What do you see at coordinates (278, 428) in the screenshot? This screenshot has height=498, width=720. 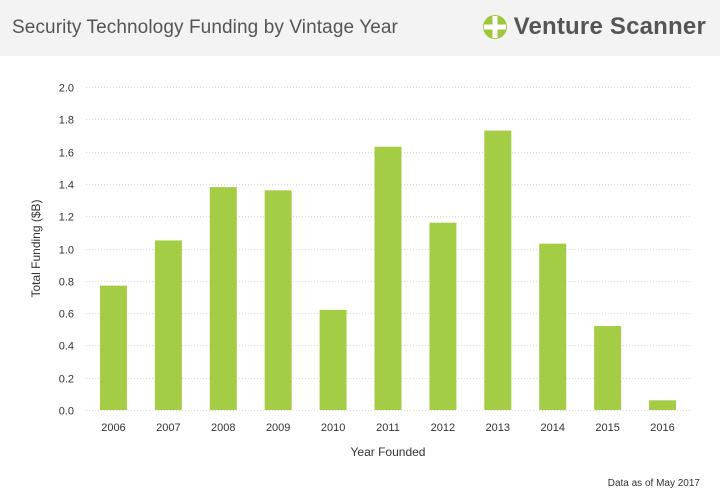 I see `x-tick-label: 2009` at bounding box center [278, 428].